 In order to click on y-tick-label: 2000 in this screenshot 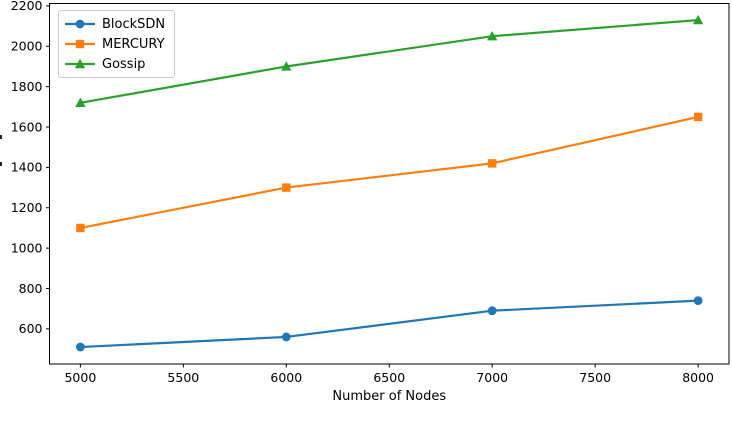, I will do `click(27, 46)`.